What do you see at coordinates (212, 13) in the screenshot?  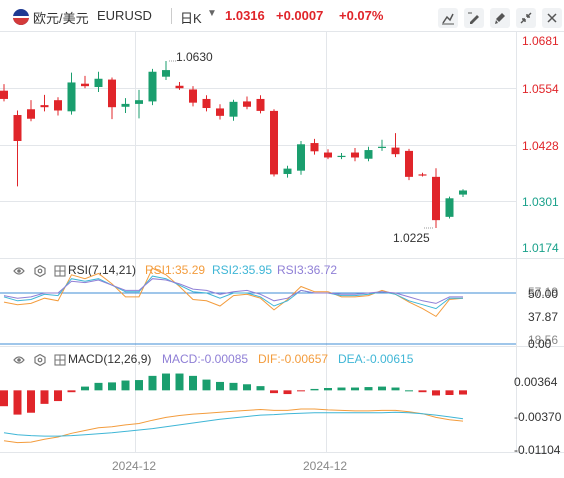 I see `caret-down-icon: ▼` at bounding box center [212, 13].